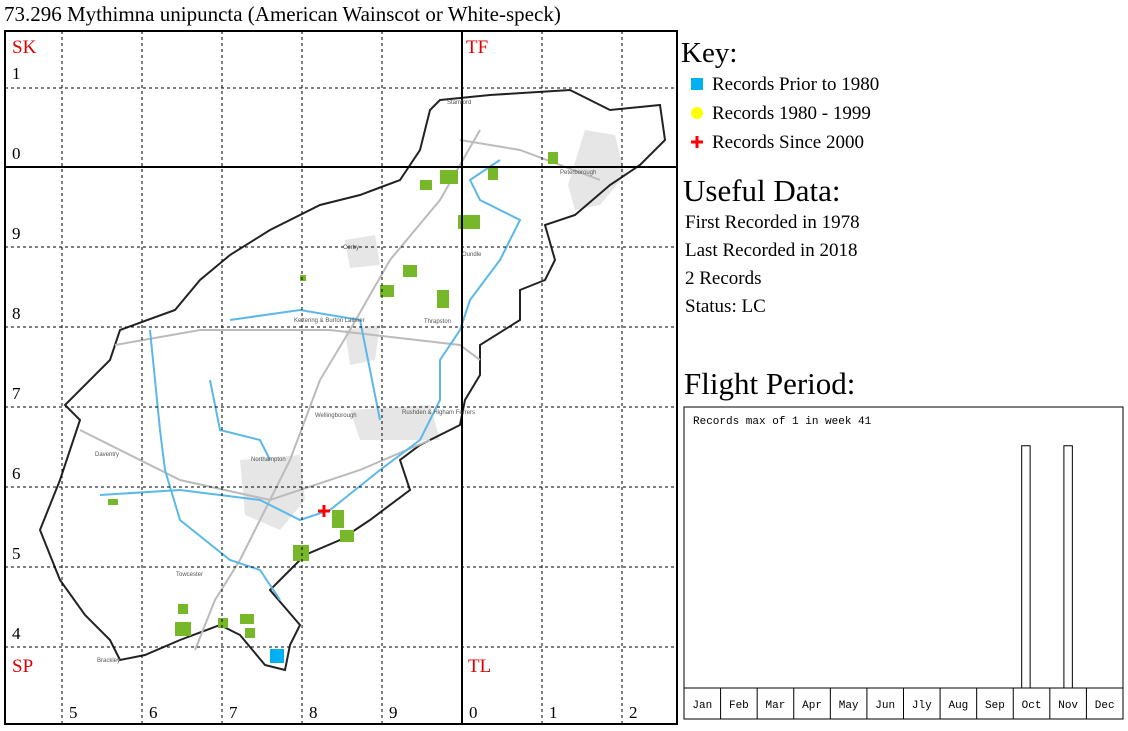 The height and width of the screenshot is (731, 1128). Describe the element at coordinates (108, 661) in the screenshot. I see `place-name: Brackley` at that location.